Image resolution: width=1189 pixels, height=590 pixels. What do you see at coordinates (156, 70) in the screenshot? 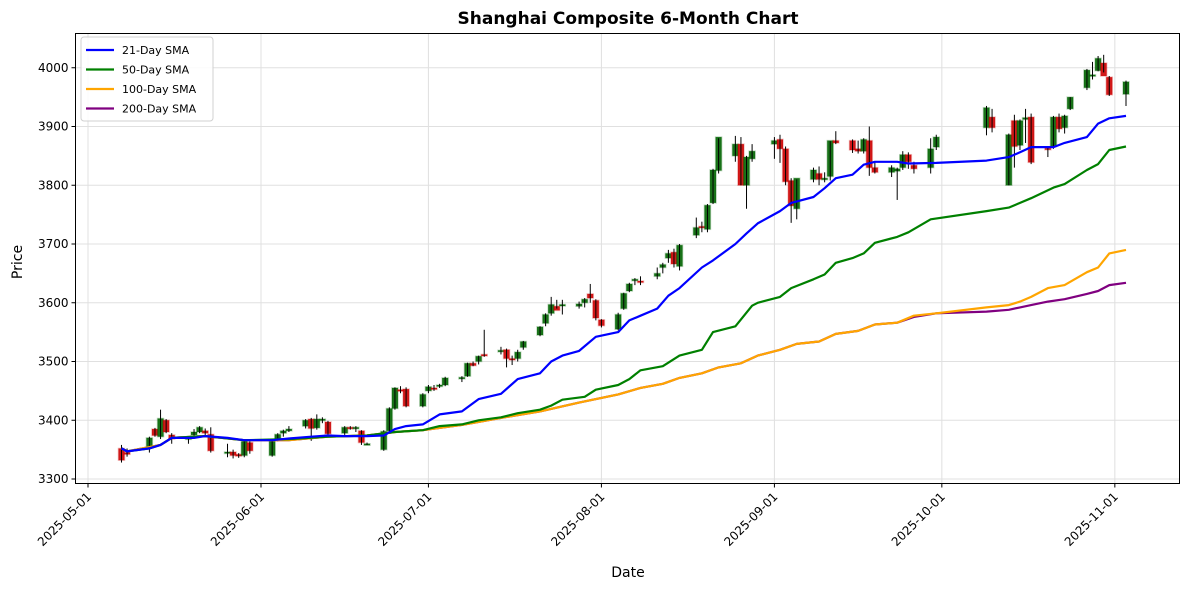
I see `legend-label: 50-Day SMA` at bounding box center [156, 70].